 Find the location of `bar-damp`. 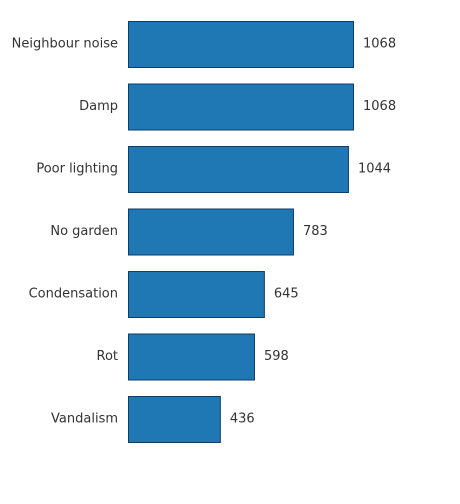

bar-damp is located at coordinates (241, 107).